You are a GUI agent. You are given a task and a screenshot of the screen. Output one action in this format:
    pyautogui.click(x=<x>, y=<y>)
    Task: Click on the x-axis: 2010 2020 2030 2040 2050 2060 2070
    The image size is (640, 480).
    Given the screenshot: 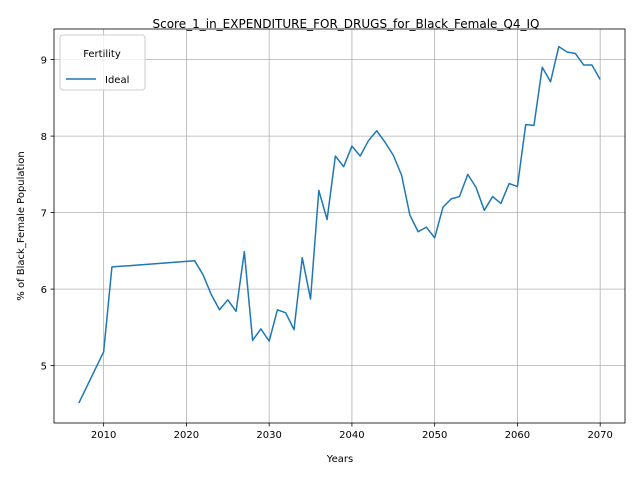 What is the action you would take?
    pyautogui.click(x=352, y=432)
    